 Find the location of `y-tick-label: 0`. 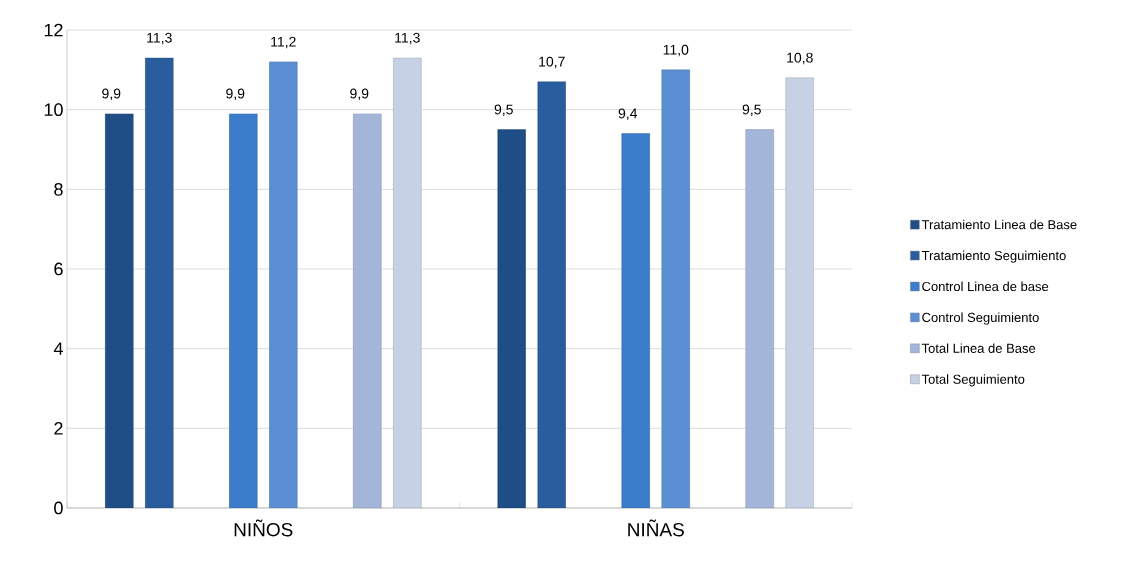

y-tick-label: 0 is located at coordinates (58, 508).